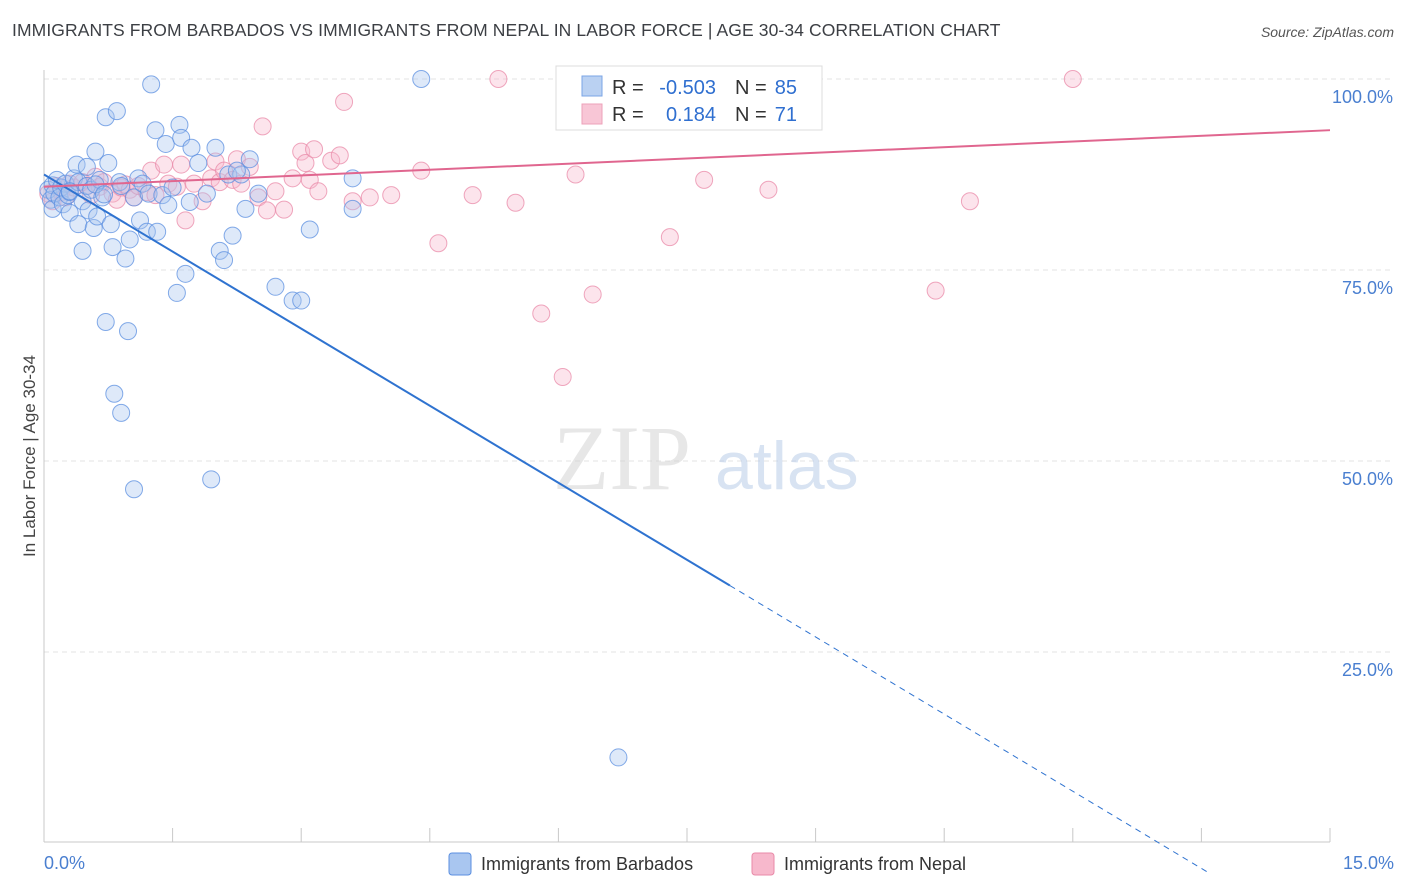 This screenshot has height=892, width=1406. What do you see at coordinates (786, 88) in the screenshot?
I see `stats-n-value-barbados: 85` at bounding box center [786, 88].